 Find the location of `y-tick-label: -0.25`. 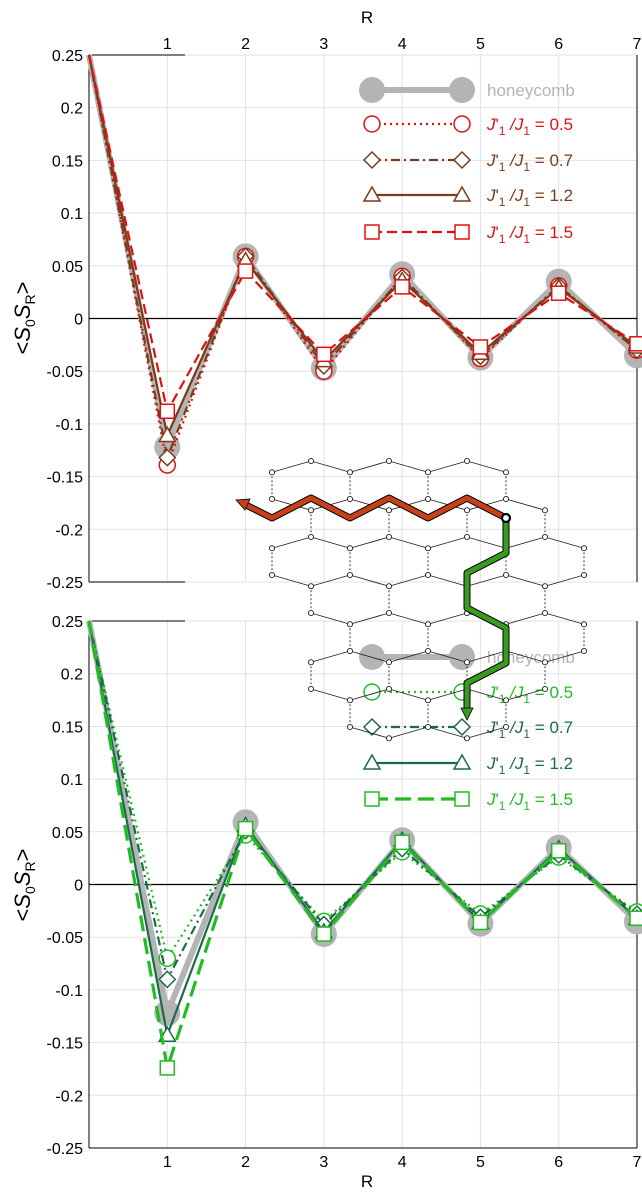

y-tick-label: -0.25 is located at coordinates (65, 583).